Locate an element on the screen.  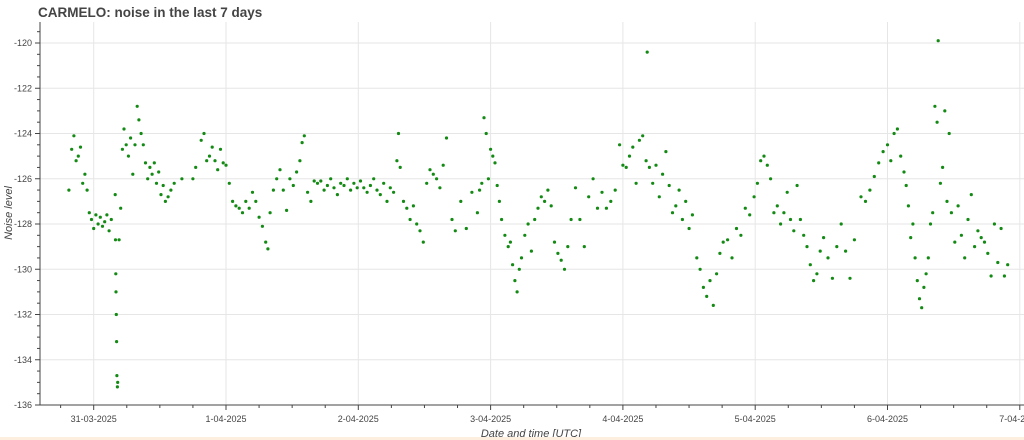
x-tick-label: 5-04-2025 is located at coordinates (755, 419).